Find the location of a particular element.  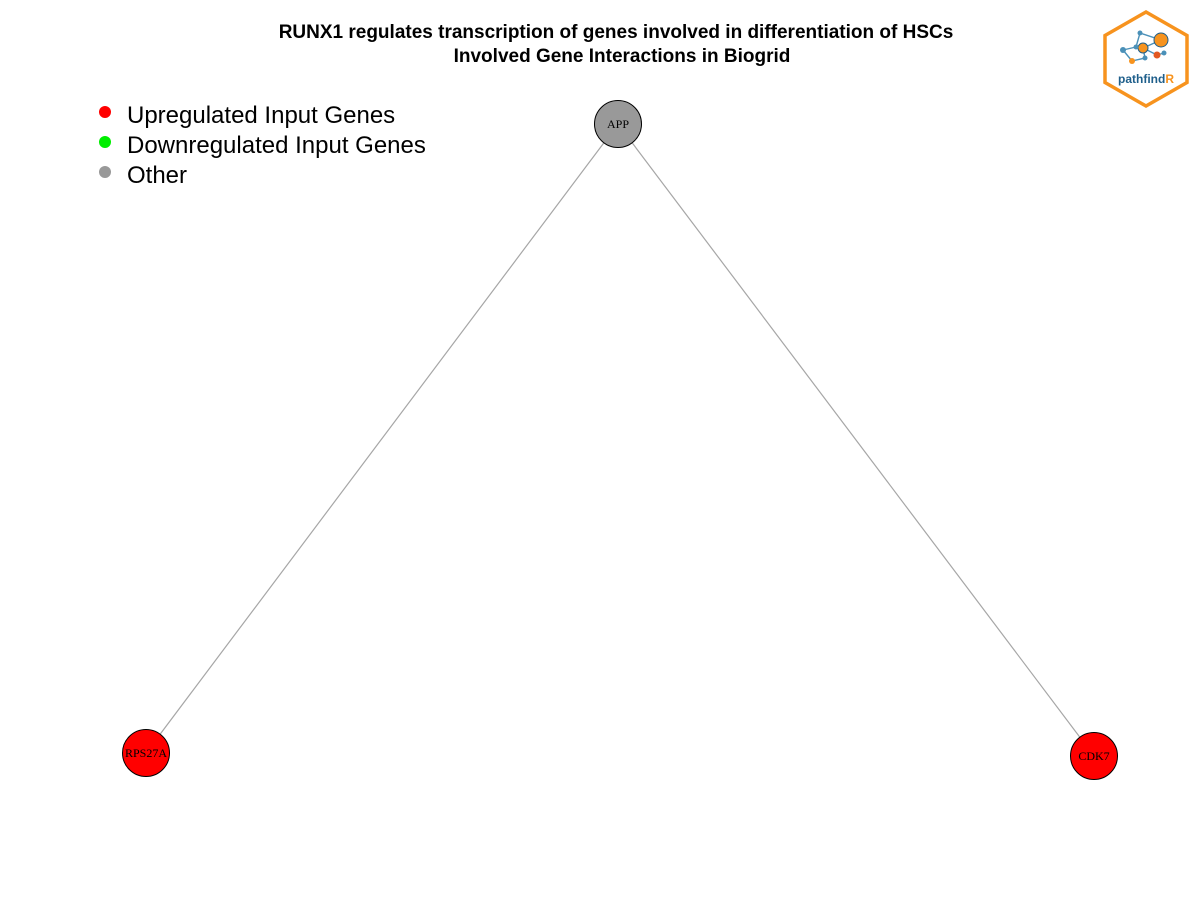

legend-item-upregulated: Upregulated Input Genes is located at coordinates (247, 115).